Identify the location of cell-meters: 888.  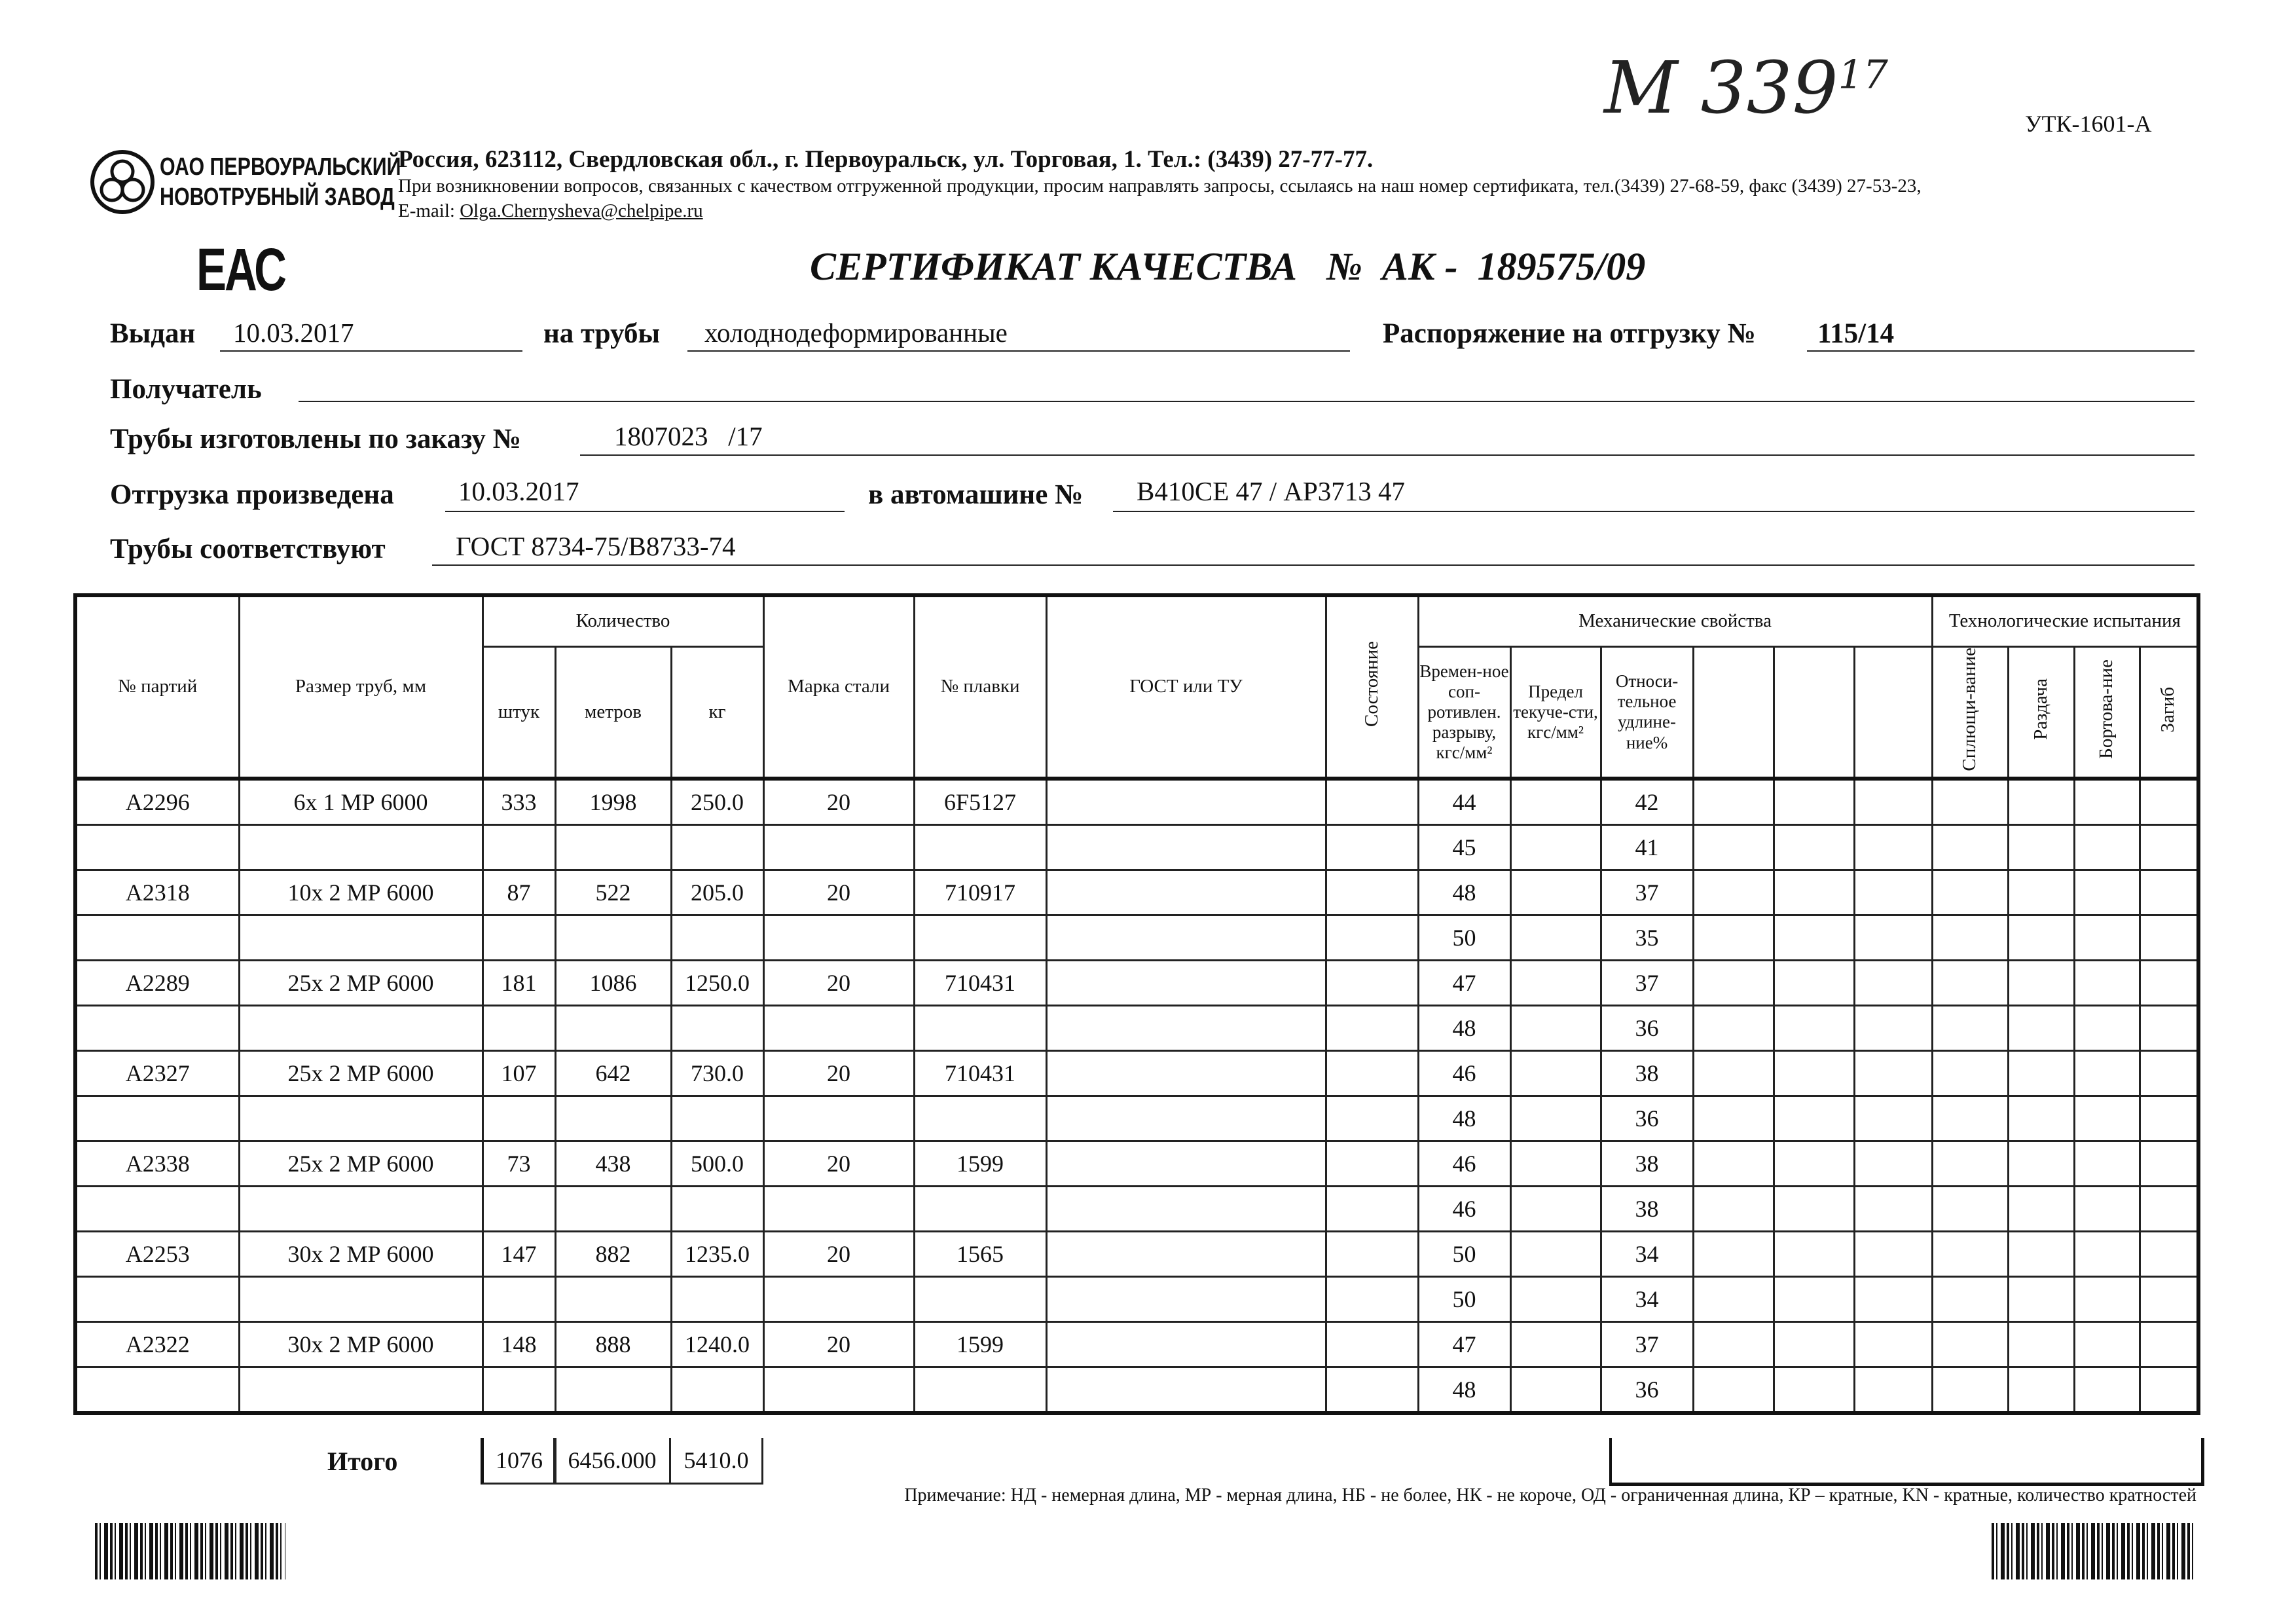
(613, 1344).